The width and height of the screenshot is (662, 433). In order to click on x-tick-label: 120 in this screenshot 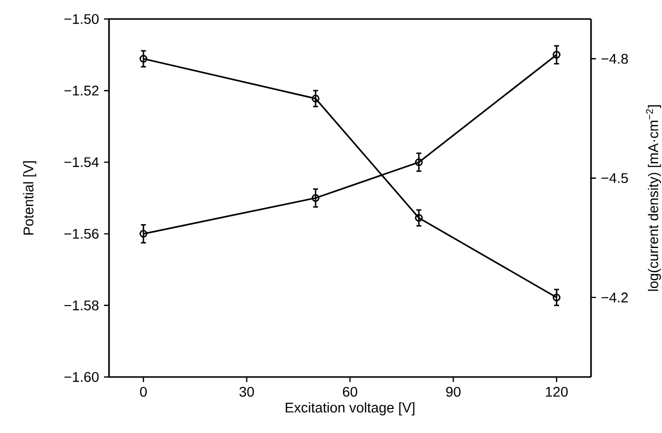, I will do `click(557, 391)`.